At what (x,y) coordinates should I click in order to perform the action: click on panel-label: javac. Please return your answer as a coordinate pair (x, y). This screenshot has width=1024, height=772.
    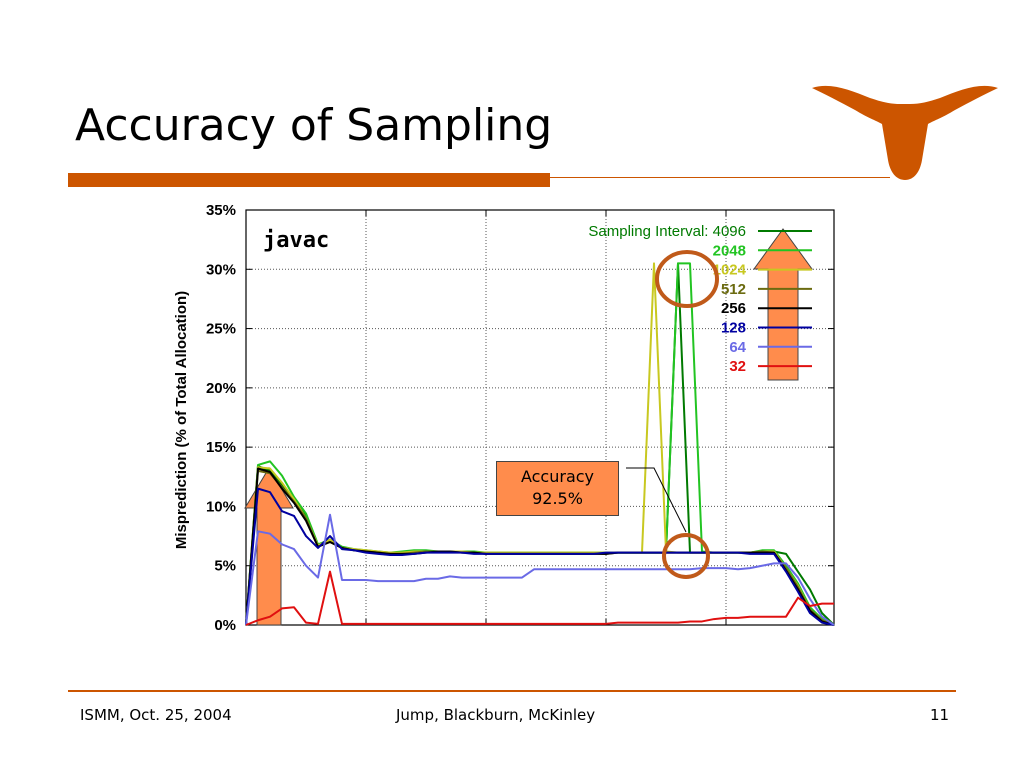
    Looking at the image, I should click on (296, 240).